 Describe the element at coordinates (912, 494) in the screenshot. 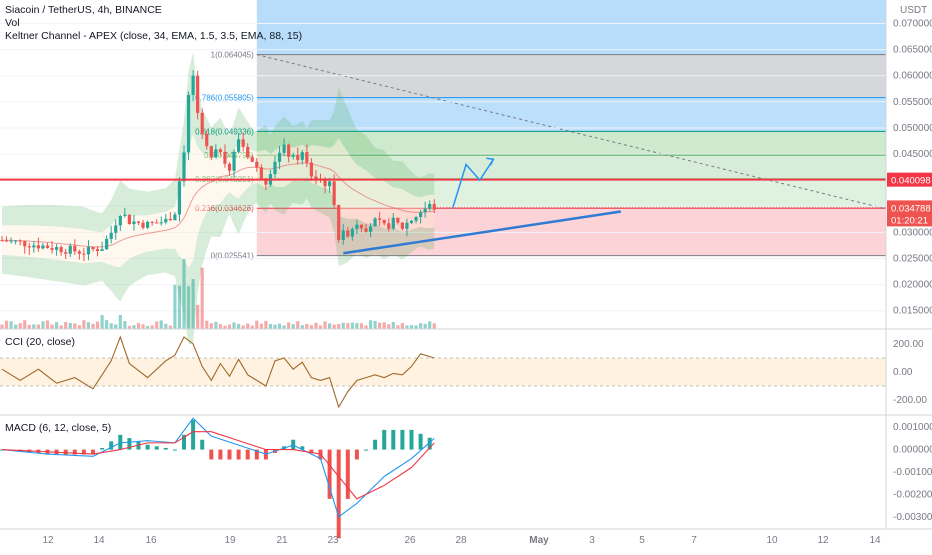

I see `macd-tick-label: -0.002000` at that location.